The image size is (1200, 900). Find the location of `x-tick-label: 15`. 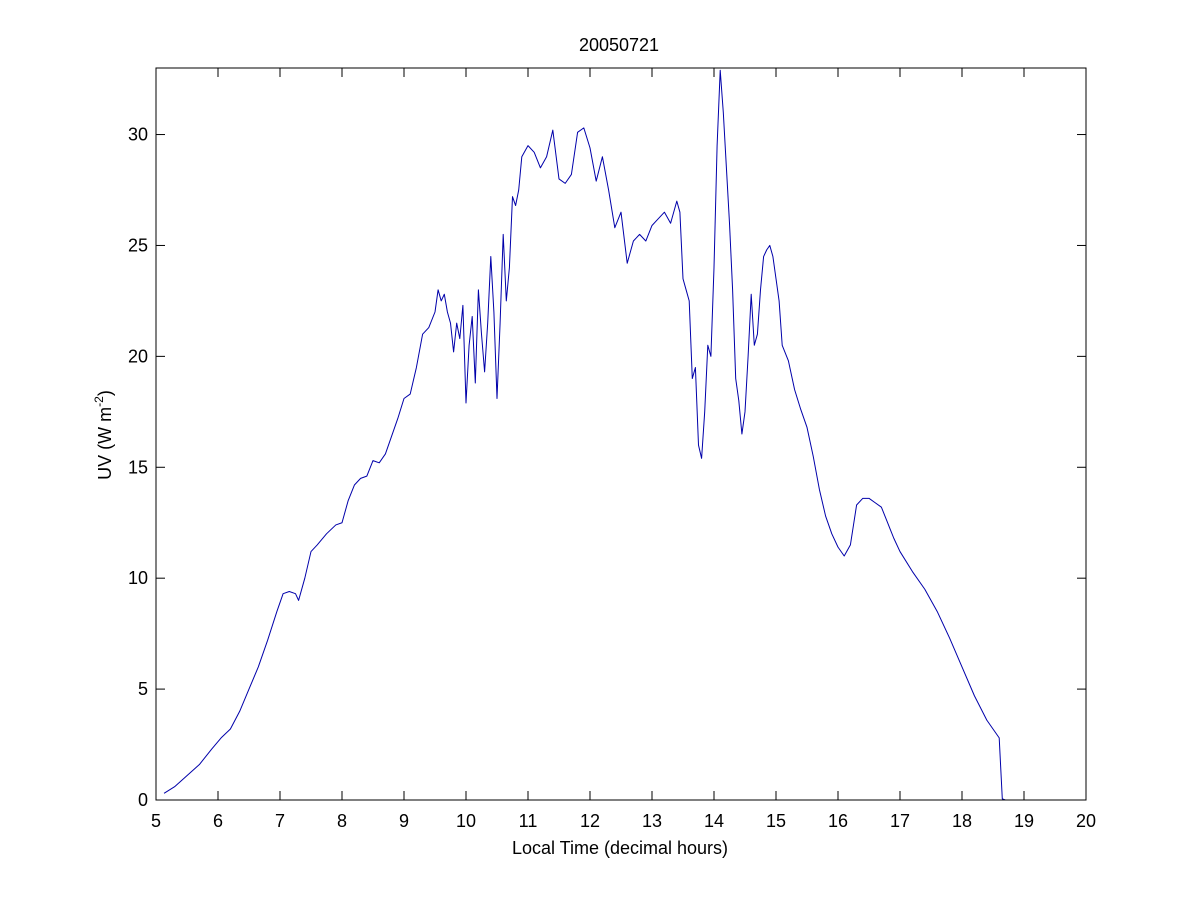

x-tick-label: 15 is located at coordinates (776, 821).